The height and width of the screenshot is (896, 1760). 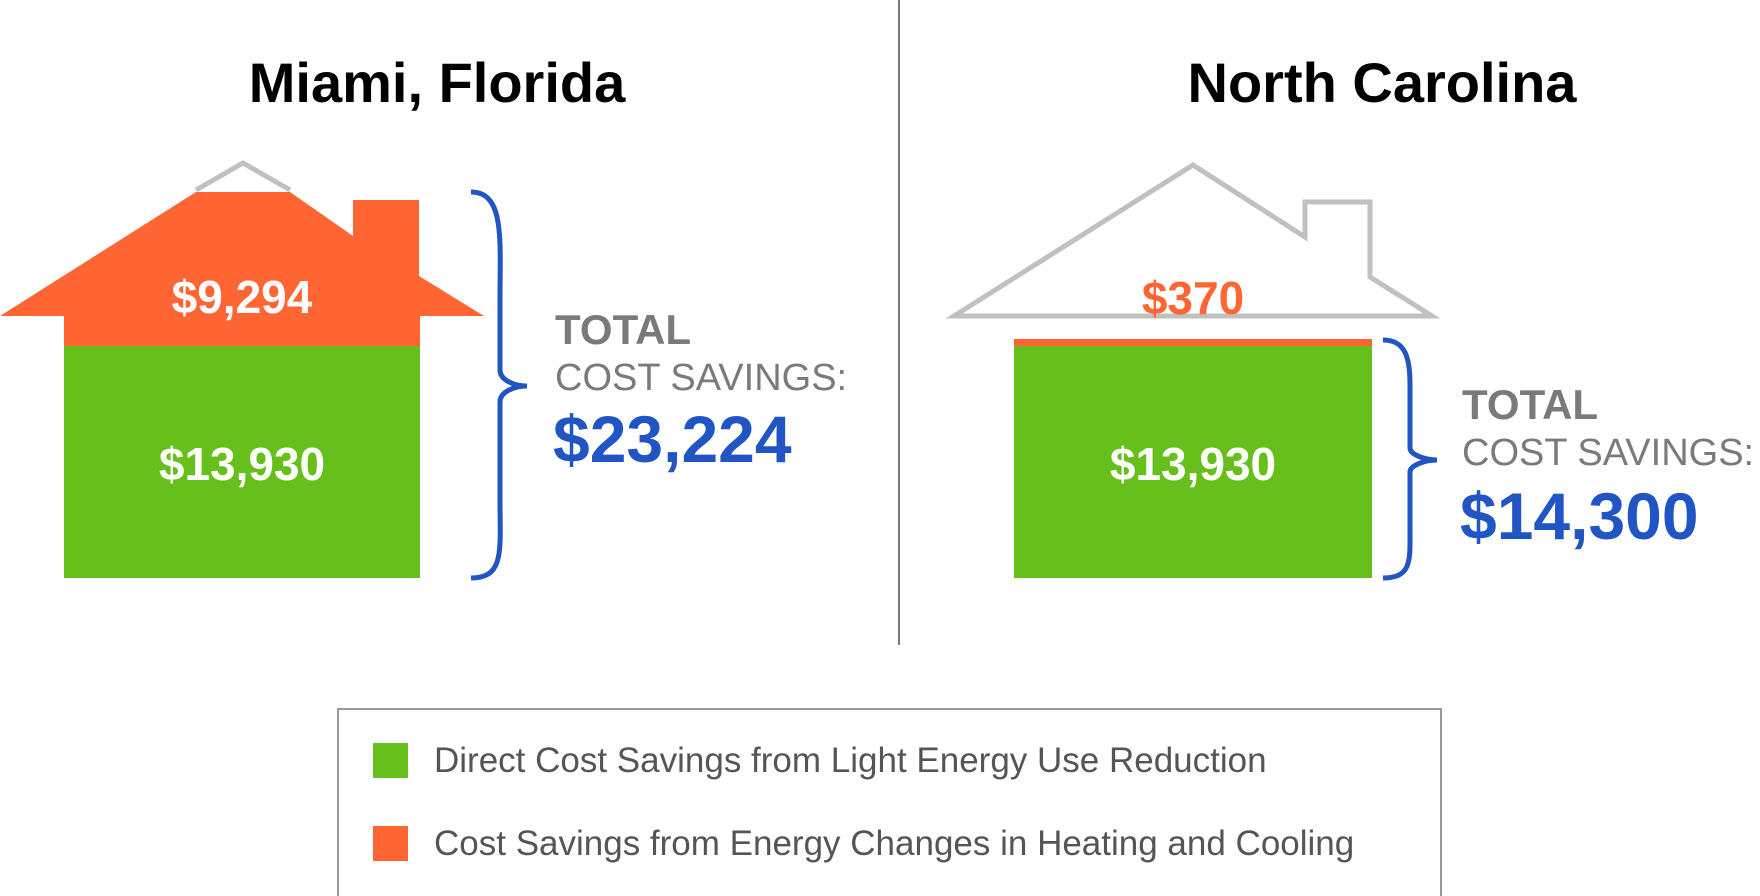 What do you see at coordinates (672, 439) in the screenshot?
I see `total-value-miami: $23,224` at bounding box center [672, 439].